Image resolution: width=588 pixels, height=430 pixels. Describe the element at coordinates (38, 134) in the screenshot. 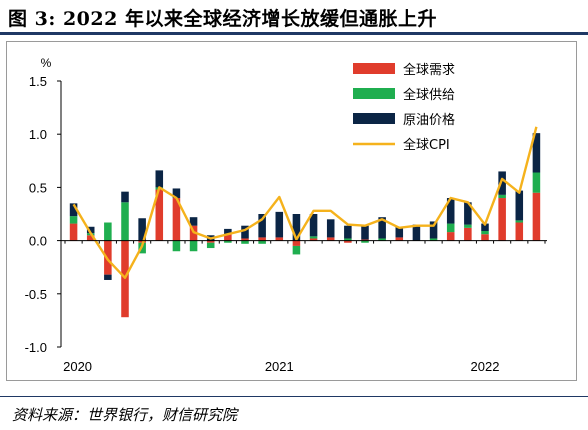

I see `y-tick-label: 1.0` at that location.